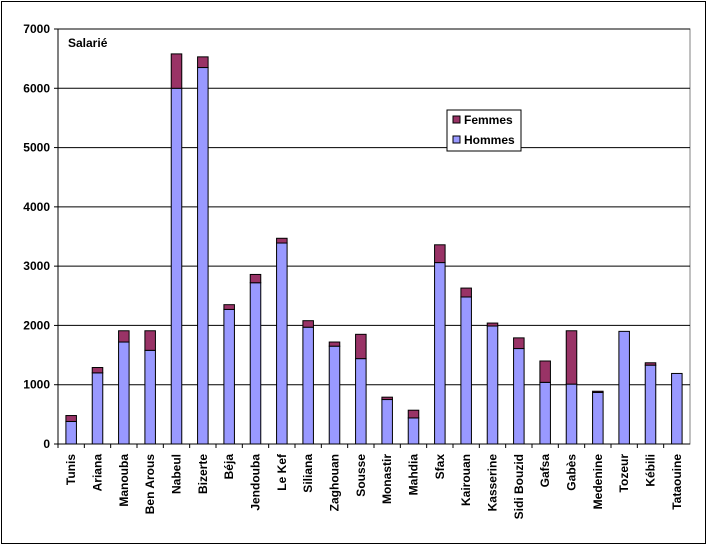 Image resolution: width=709 pixels, height=547 pixels. Describe the element at coordinates (519, 486) in the screenshot. I see `x-tick-label: Sidi Bouzid` at that location.